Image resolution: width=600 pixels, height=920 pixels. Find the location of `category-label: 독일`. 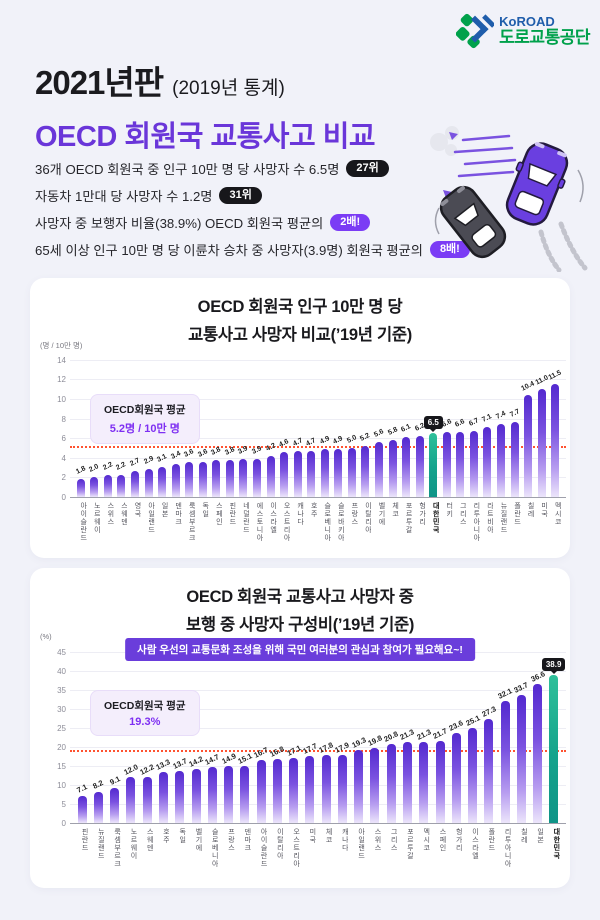

category-label: 독일 is located at coordinates (182, 836).